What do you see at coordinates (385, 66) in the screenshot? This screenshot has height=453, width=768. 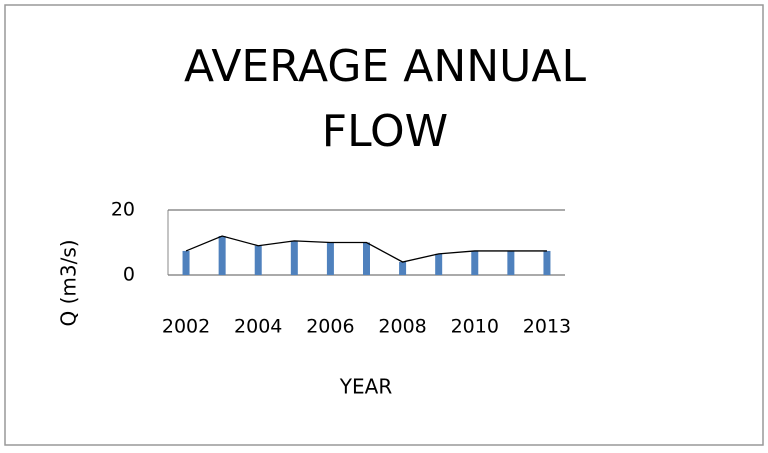 I see `chart-title: AVERAGE ANNUAL` at bounding box center [385, 66].